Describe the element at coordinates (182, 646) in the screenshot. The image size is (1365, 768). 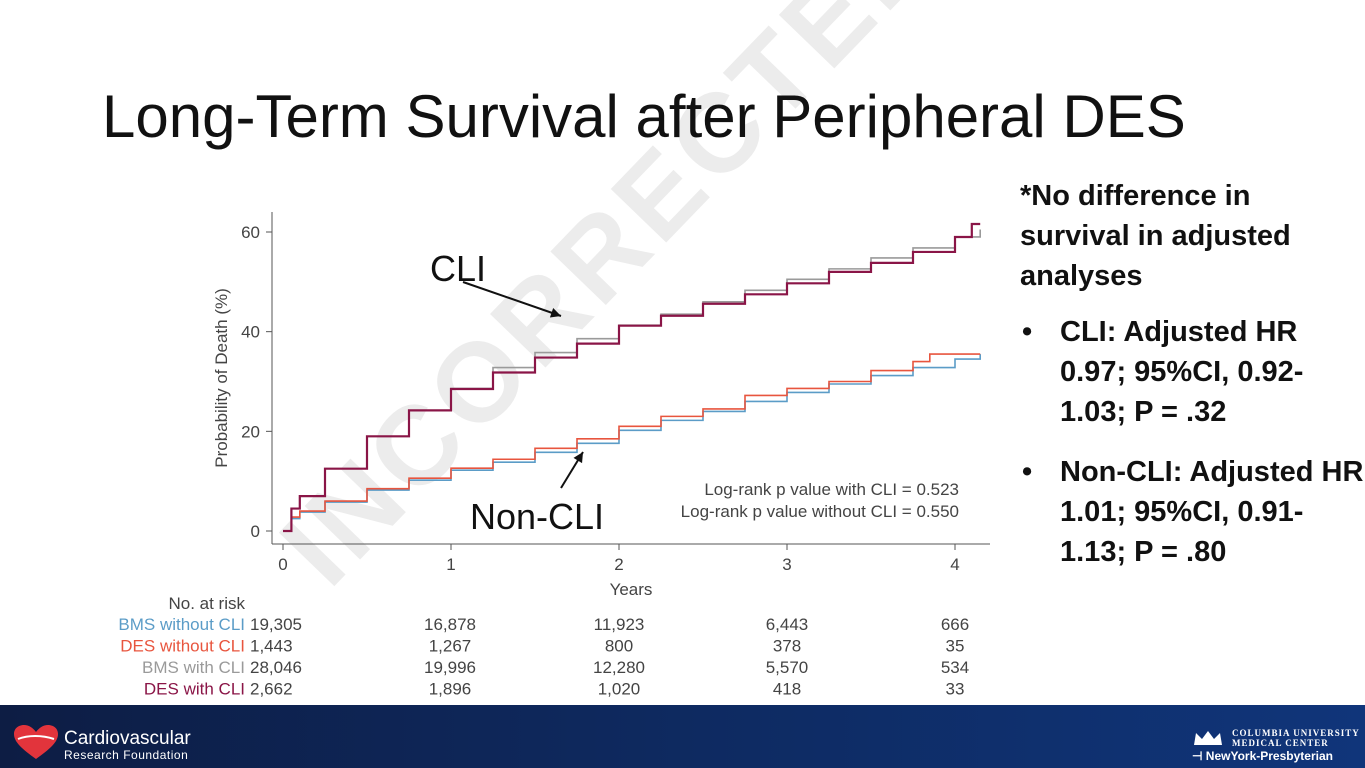
I see `risk-row-label: DES without CLI` at that location.